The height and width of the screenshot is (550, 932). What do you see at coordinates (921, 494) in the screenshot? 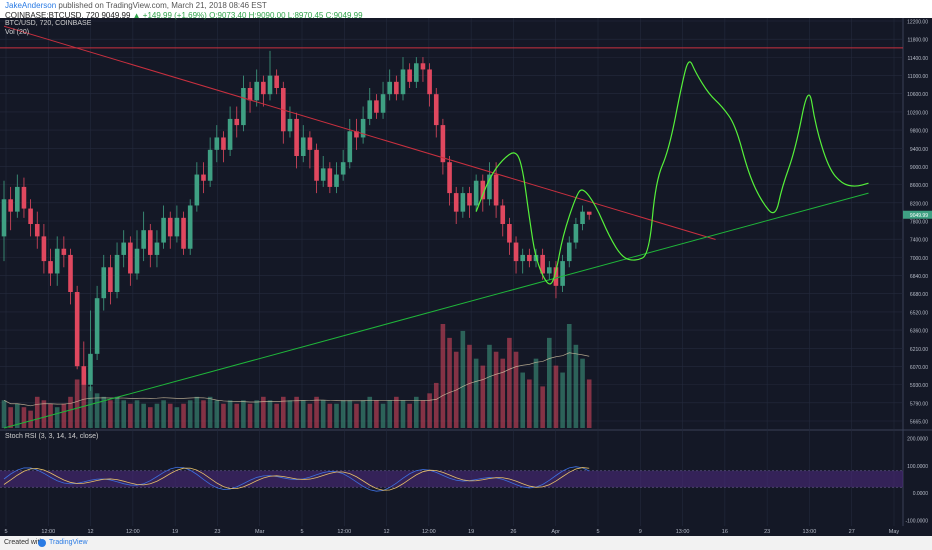
I see `stoch-tick-label: 0.0000` at bounding box center [921, 494].